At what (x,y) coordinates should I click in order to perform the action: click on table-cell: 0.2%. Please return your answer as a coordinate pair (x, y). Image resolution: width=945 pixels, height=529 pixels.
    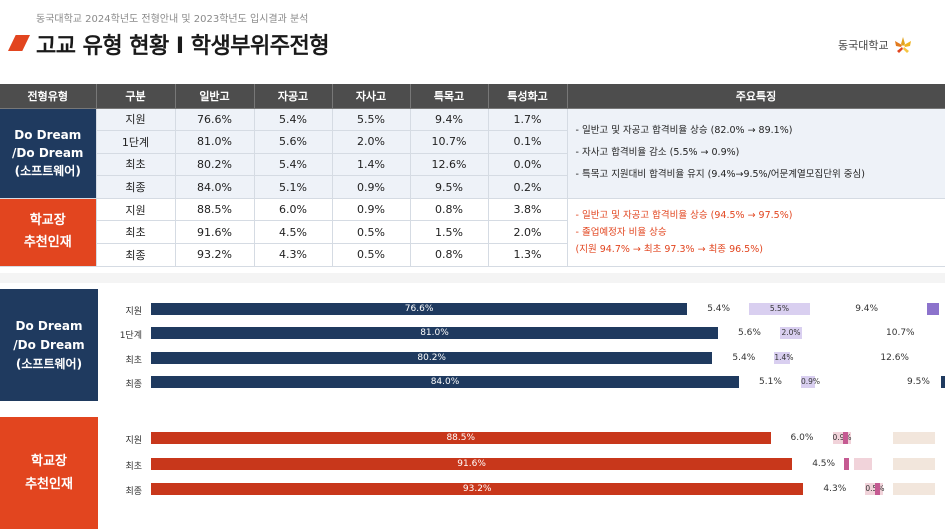
    Looking at the image, I should click on (528, 187).